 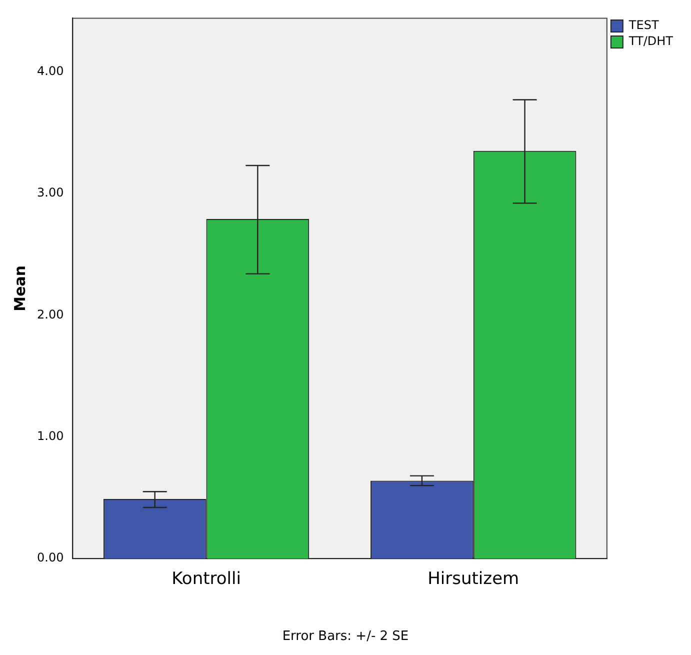 What do you see at coordinates (474, 579) in the screenshot?
I see `x-tick-label: Hirsutizem` at bounding box center [474, 579].